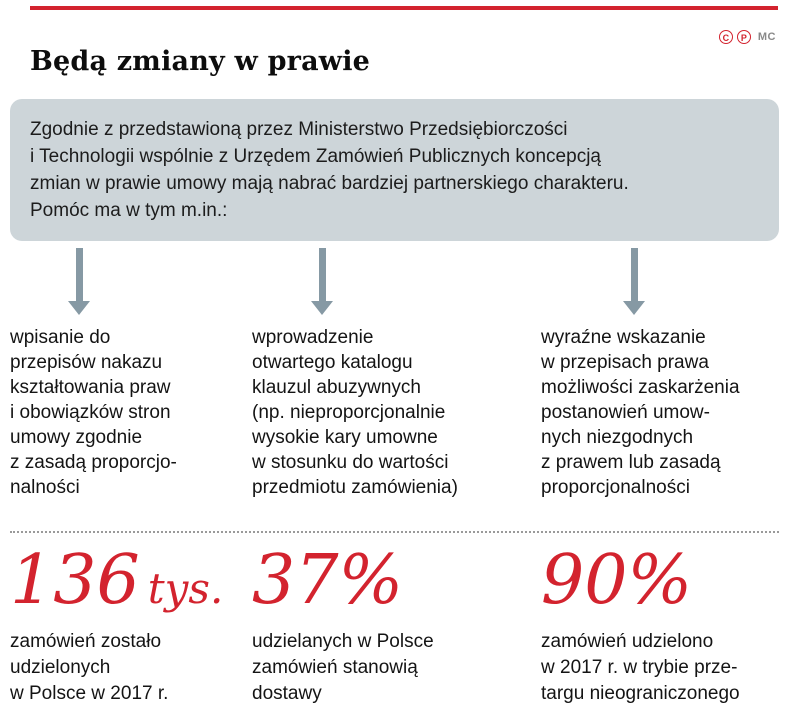 Image resolution: width=788 pixels, height=710 pixels. I want to click on copyright-block: C P MC, so click(747, 37).